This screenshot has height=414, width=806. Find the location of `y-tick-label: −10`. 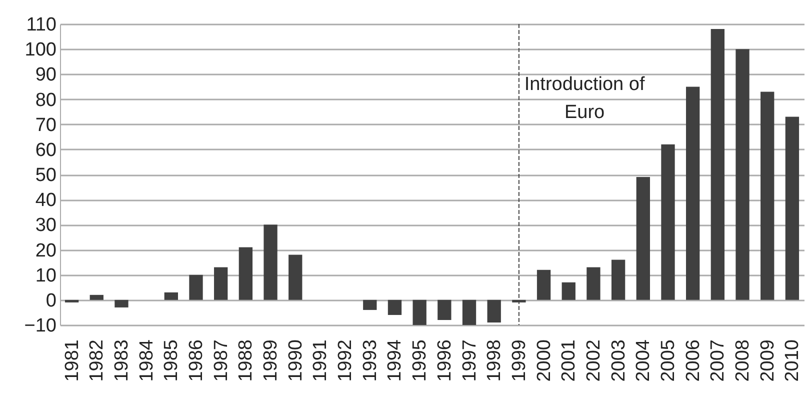

y-tick-label: −10 is located at coordinates (40, 326).